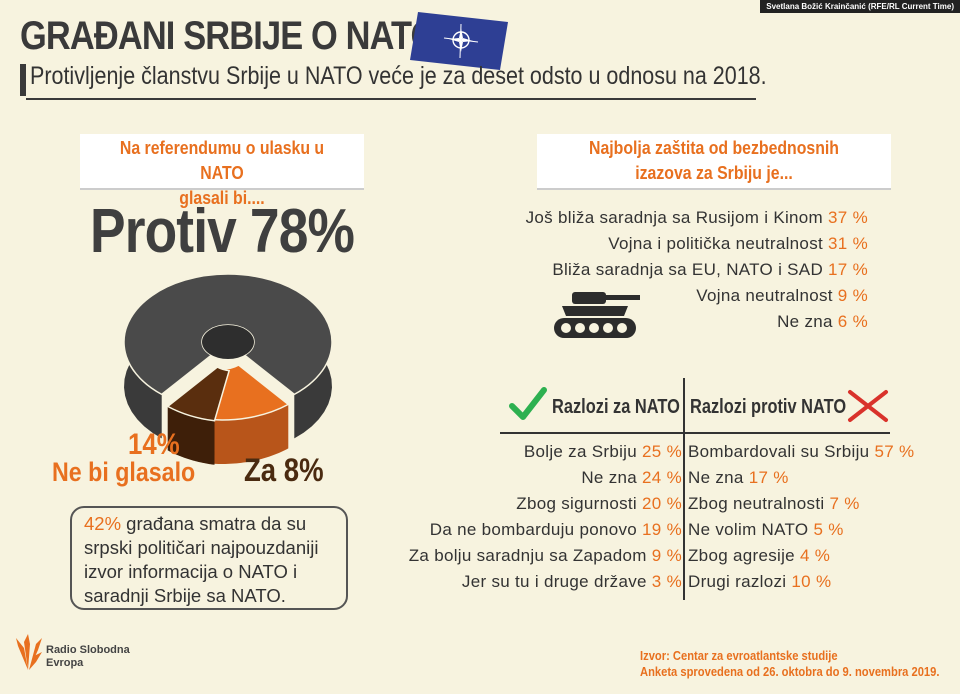  What do you see at coordinates (781, 451) in the screenshot?
I see `reason-against-label: Bombardovali su Srbiju` at bounding box center [781, 451].